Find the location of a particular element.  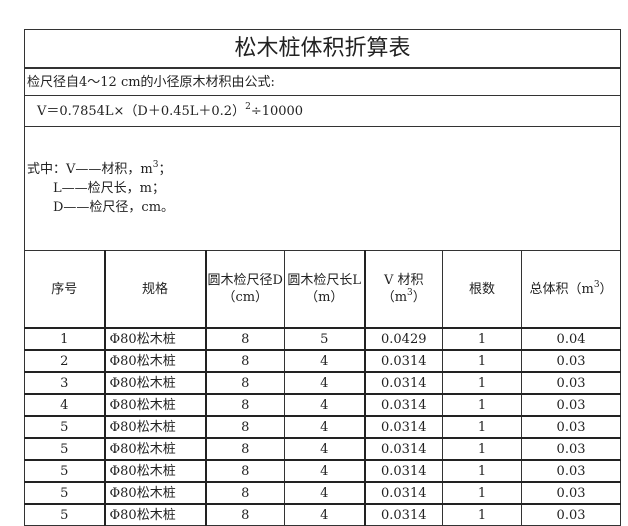

formula-tail: ÷10000 is located at coordinates (277, 111).